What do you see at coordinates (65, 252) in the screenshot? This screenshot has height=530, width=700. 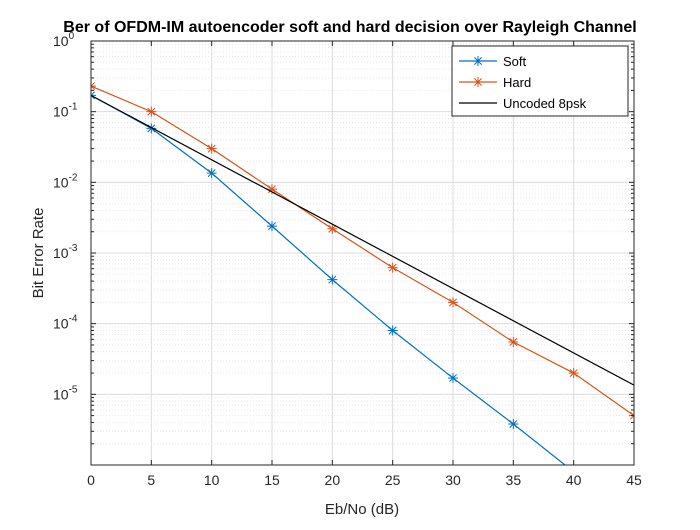 I see `y-tick-label: 10⁻³` at bounding box center [65, 252].